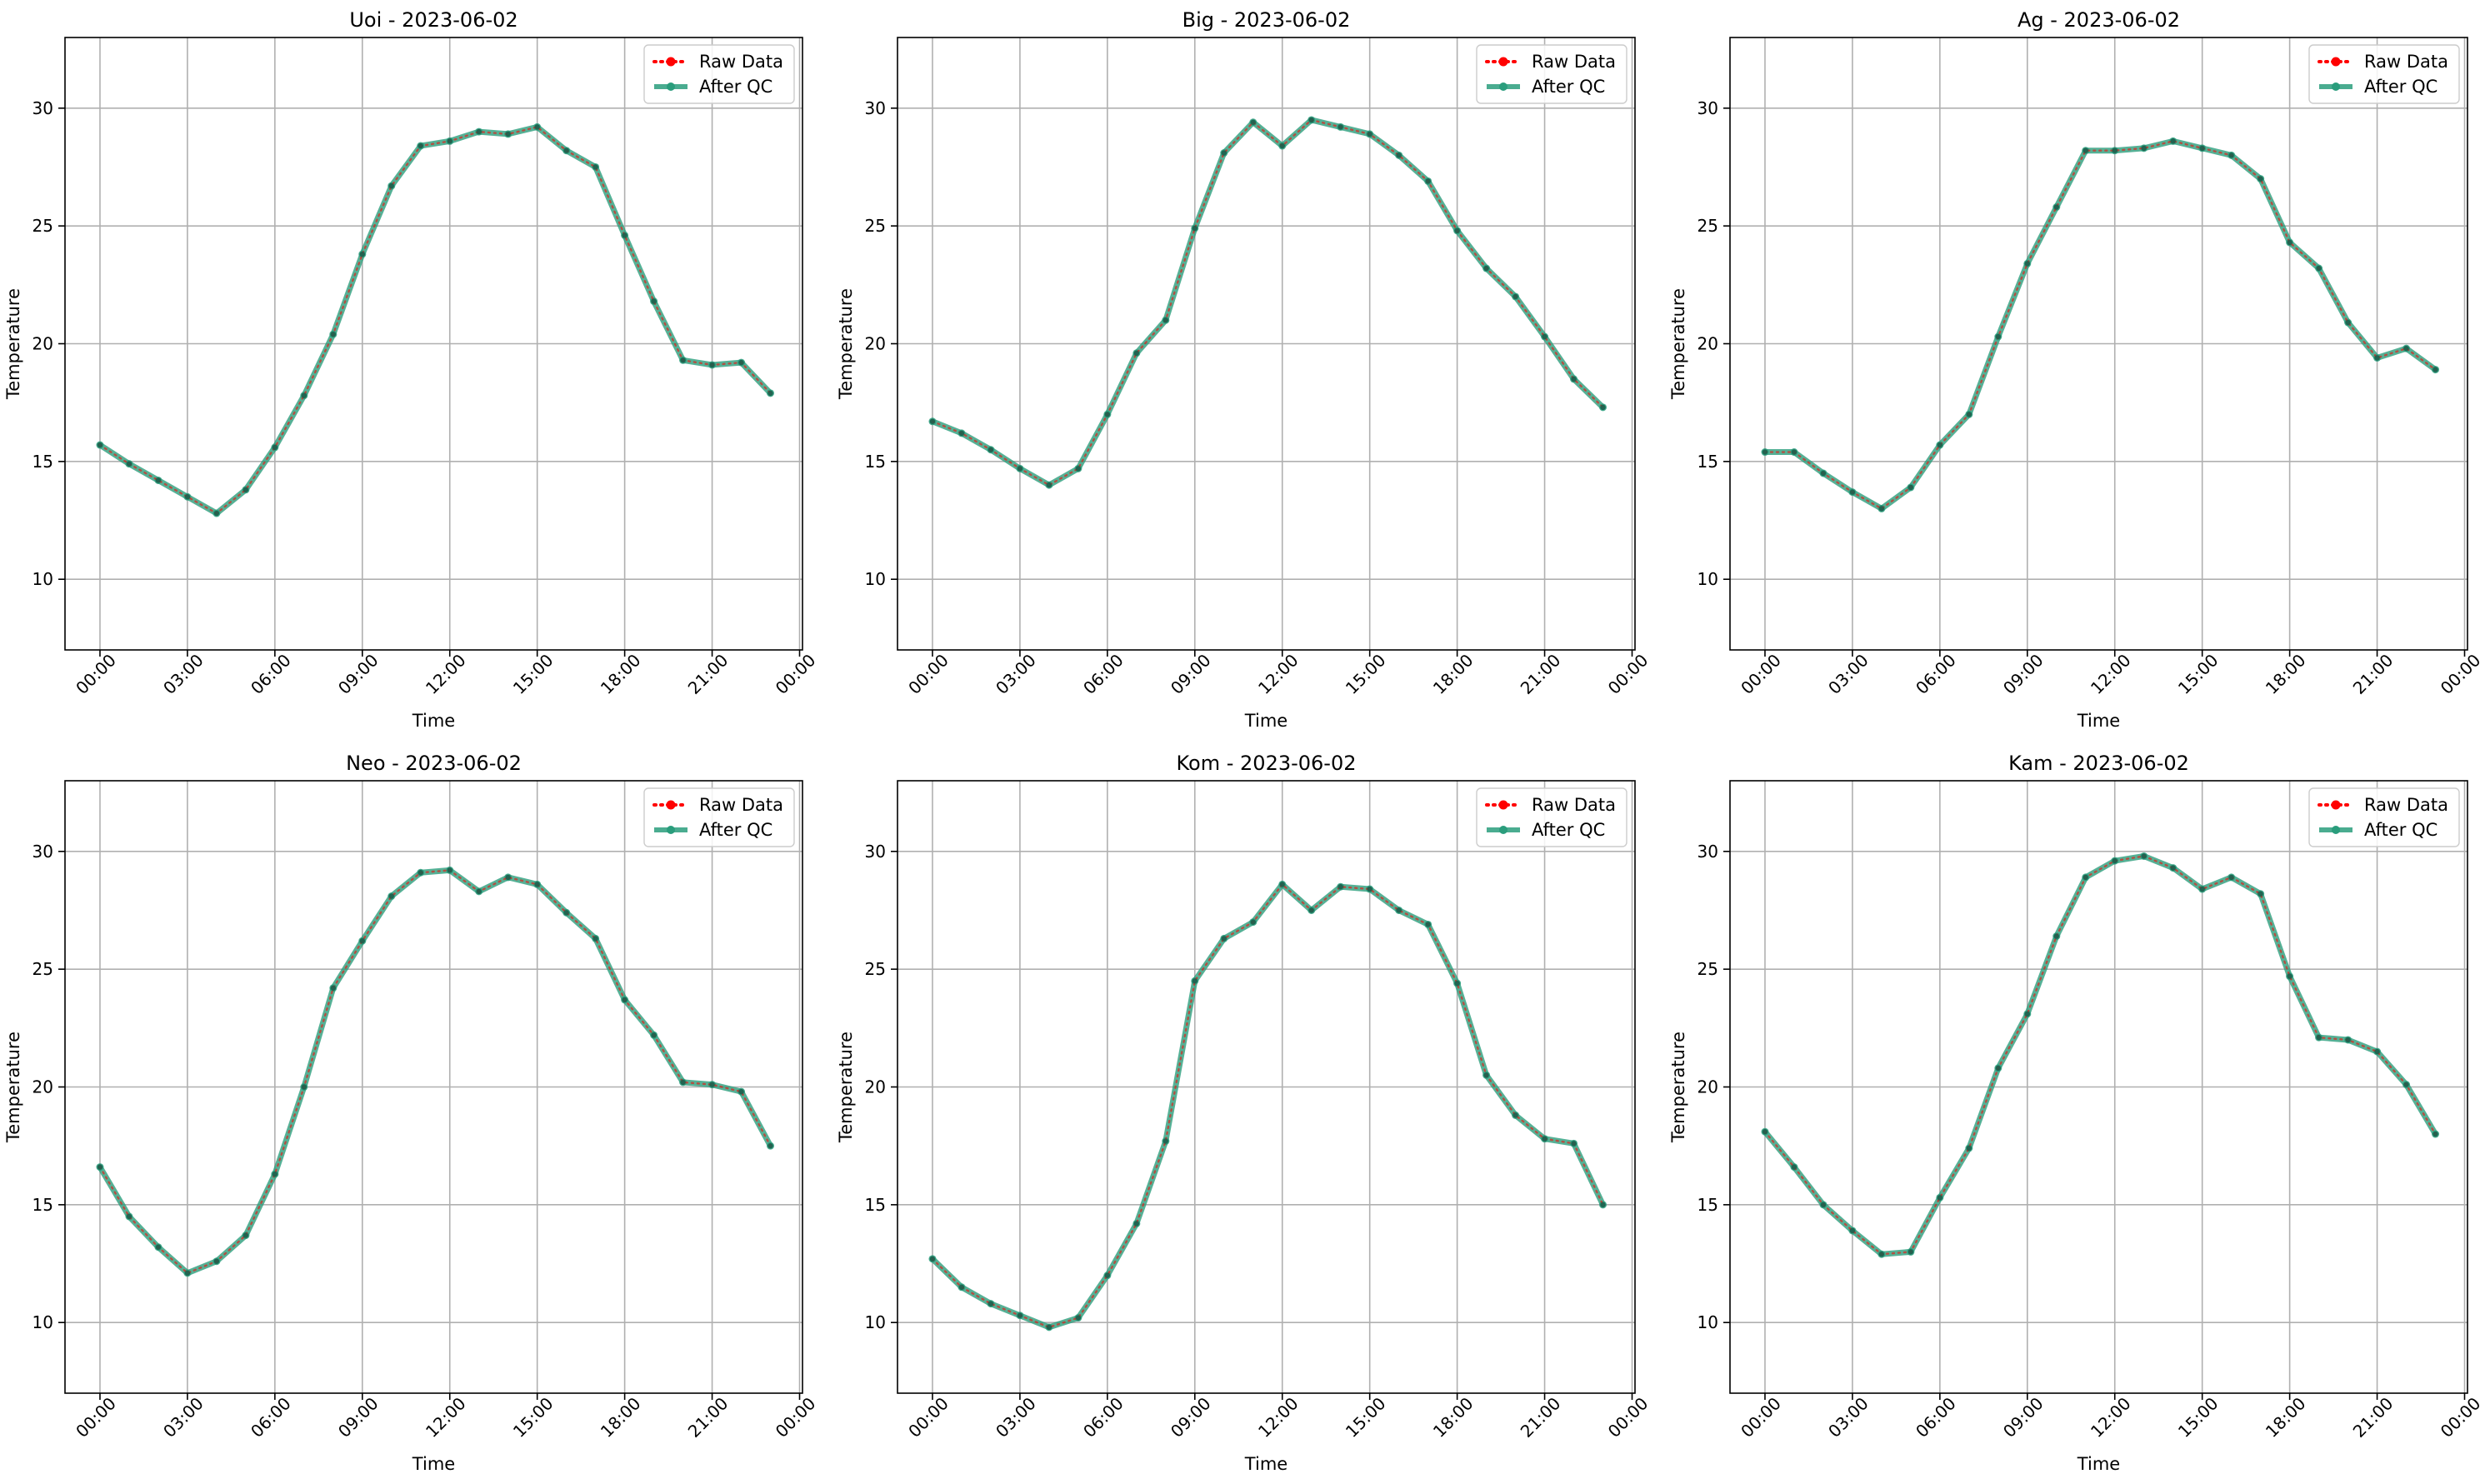 This screenshot has height=1484, width=2485. Describe the element at coordinates (1191, 674) in the screenshot. I see `x-tick-label: 09:00` at that location.